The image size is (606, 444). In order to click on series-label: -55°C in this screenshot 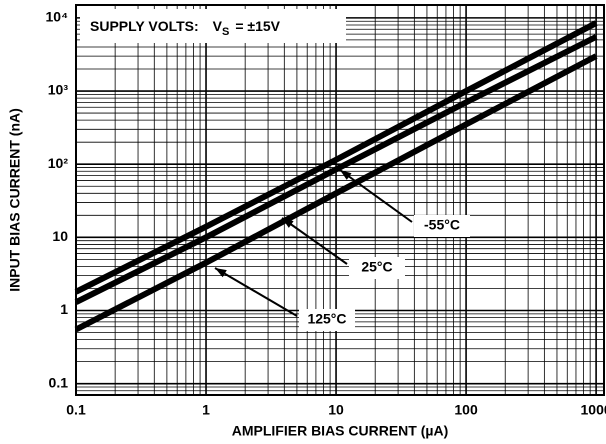, I will do `click(442, 225)`.